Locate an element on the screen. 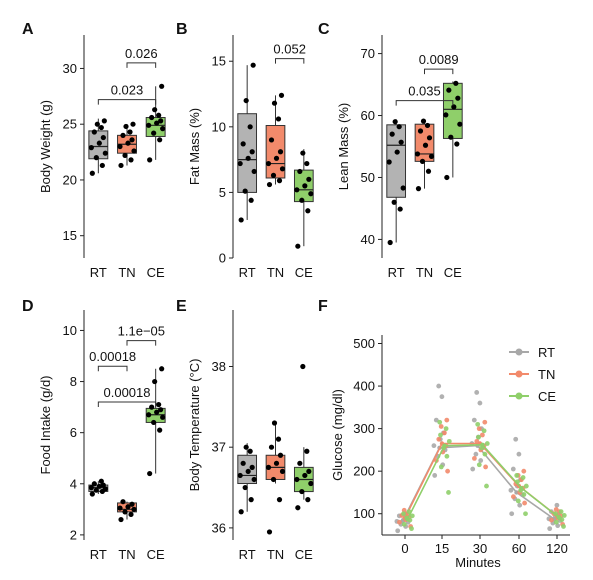 This screenshot has width=593, height=580. y-tick-label: 40 is located at coordinates (368, 239).